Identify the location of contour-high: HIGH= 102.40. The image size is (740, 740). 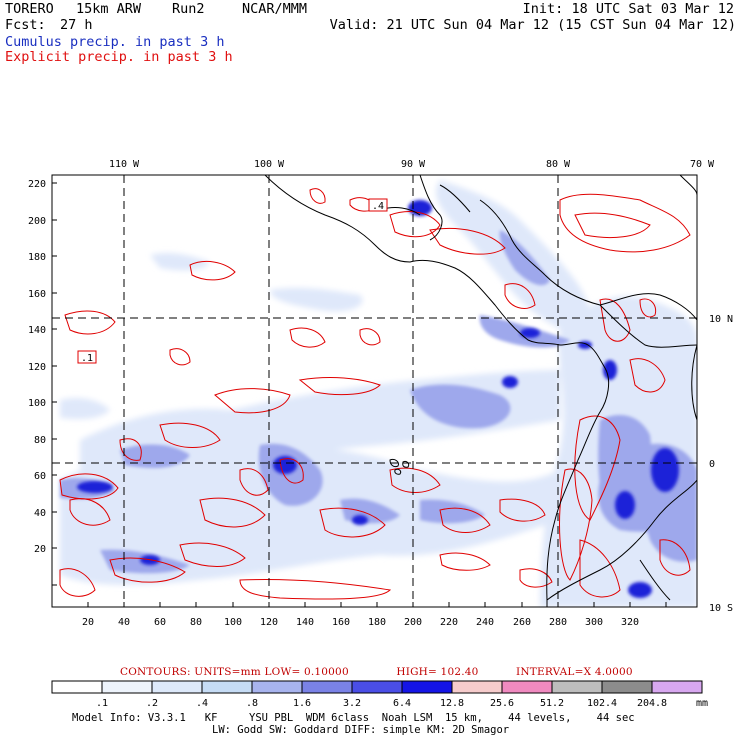
(437, 672).